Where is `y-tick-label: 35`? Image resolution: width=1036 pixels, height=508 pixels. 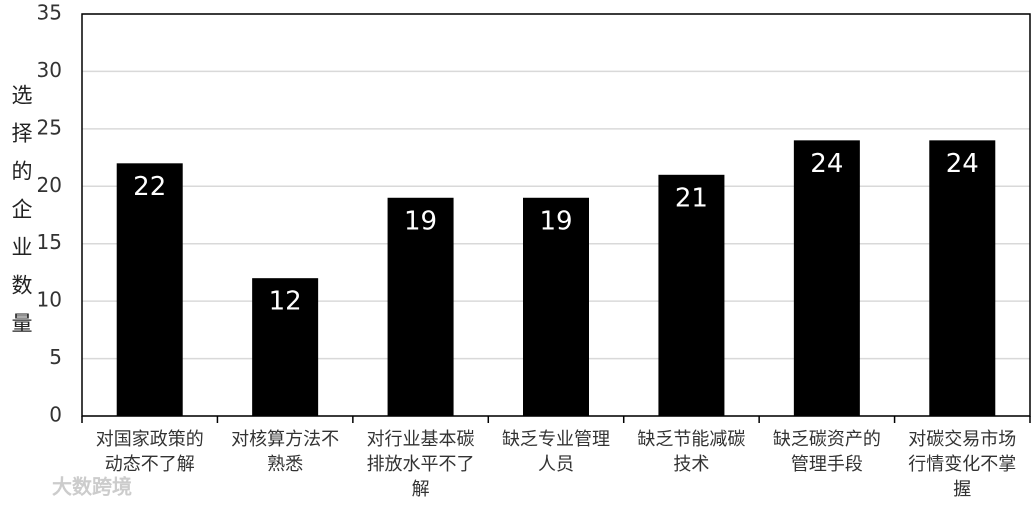
y-tick-label: 35 is located at coordinates (49, 13).